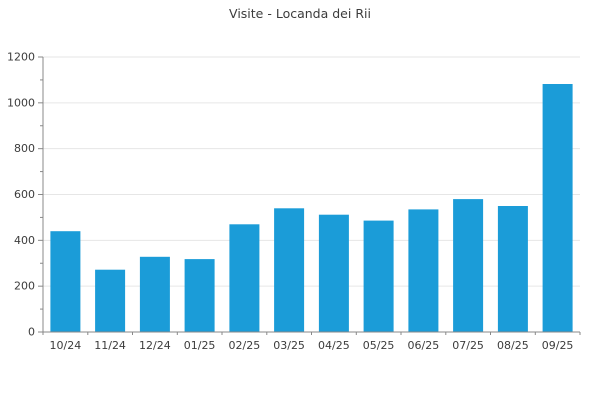 The image size is (600, 400). Describe the element at coordinates (468, 265) in the screenshot. I see `bar-07/25` at that location.